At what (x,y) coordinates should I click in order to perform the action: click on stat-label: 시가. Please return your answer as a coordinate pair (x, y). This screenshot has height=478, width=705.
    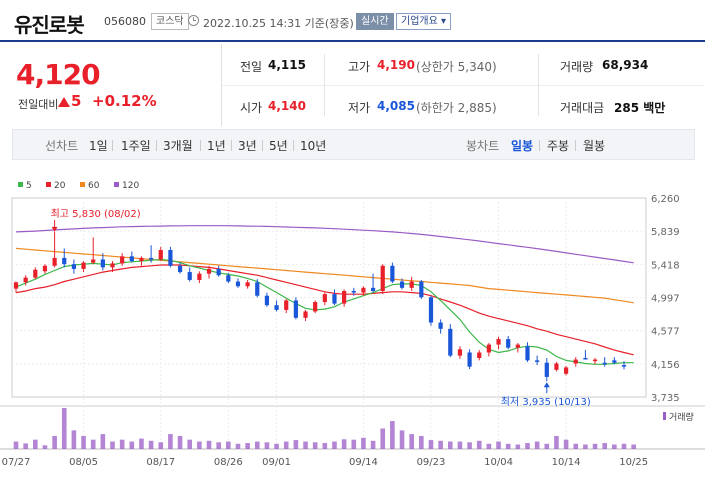
    Looking at the image, I should click on (251, 108).